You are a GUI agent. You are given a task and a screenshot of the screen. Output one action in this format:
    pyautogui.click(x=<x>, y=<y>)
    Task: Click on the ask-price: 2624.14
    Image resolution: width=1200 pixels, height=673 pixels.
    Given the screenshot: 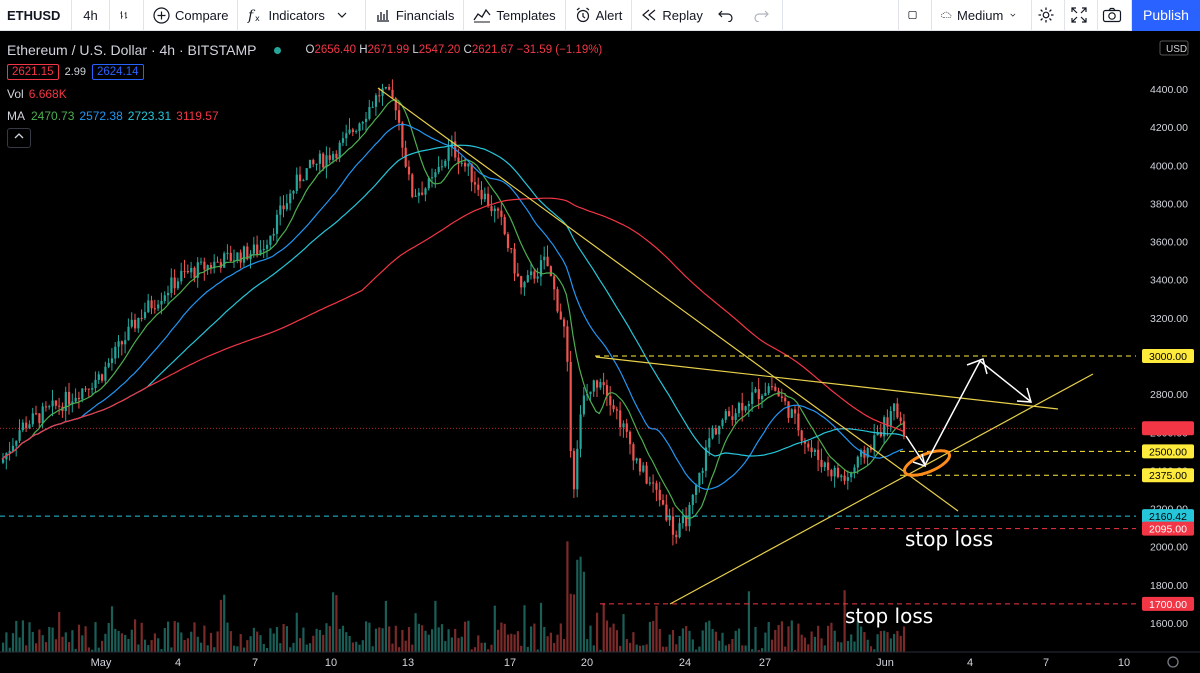 What is the action you would take?
    pyautogui.click(x=118, y=72)
    